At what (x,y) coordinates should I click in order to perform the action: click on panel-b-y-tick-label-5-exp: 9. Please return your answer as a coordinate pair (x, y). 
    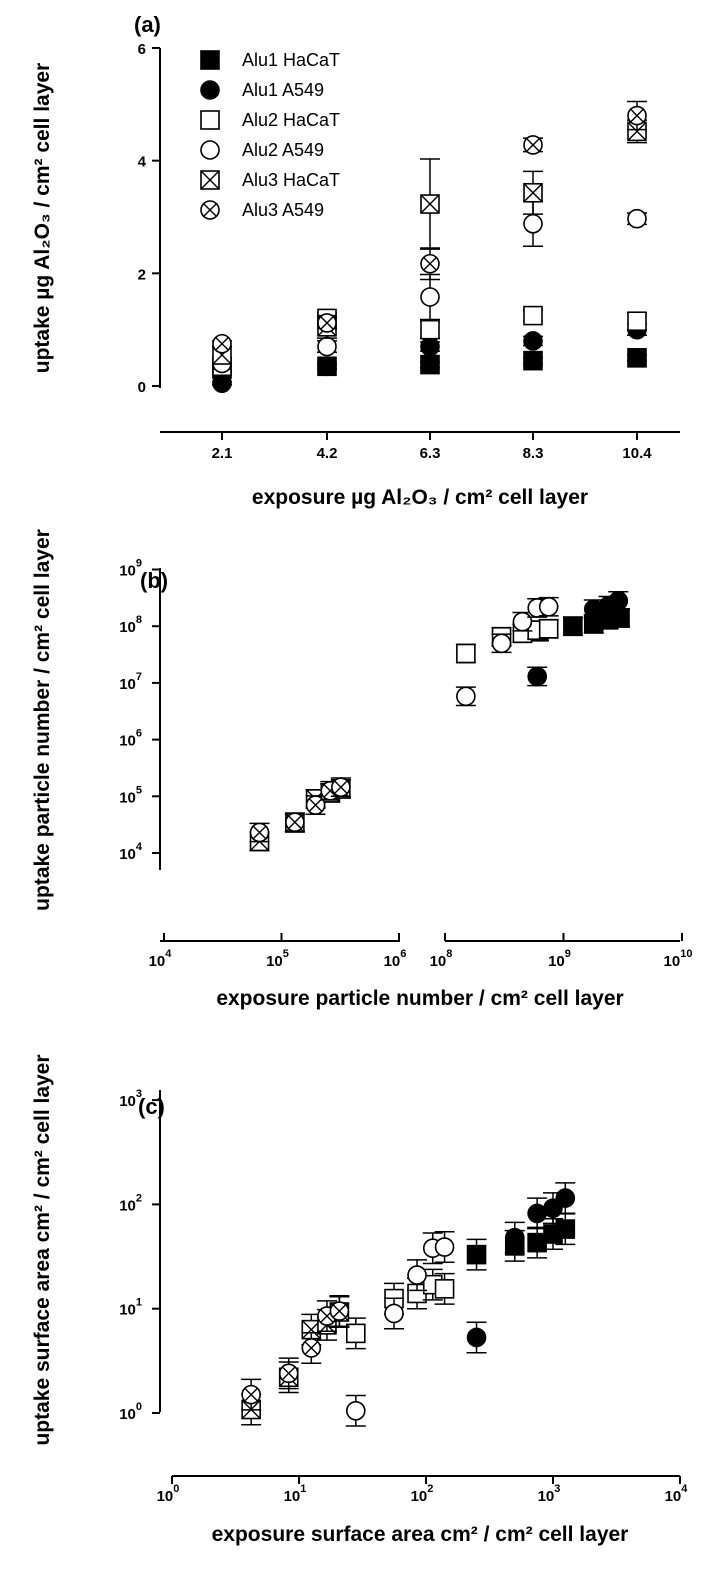
    Looking at the image, I should click on (139, 564).